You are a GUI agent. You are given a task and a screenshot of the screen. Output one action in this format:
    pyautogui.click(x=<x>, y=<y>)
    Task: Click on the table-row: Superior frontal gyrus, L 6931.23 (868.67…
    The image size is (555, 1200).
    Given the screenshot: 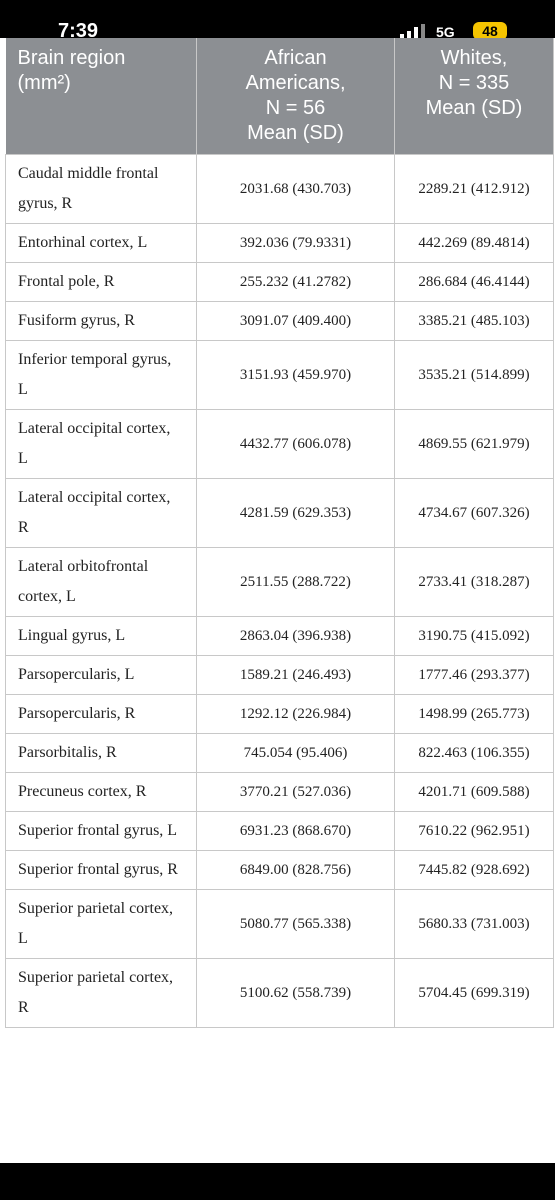 What is the action you would take?
    pyautogui.click(x=279, y=831)
    